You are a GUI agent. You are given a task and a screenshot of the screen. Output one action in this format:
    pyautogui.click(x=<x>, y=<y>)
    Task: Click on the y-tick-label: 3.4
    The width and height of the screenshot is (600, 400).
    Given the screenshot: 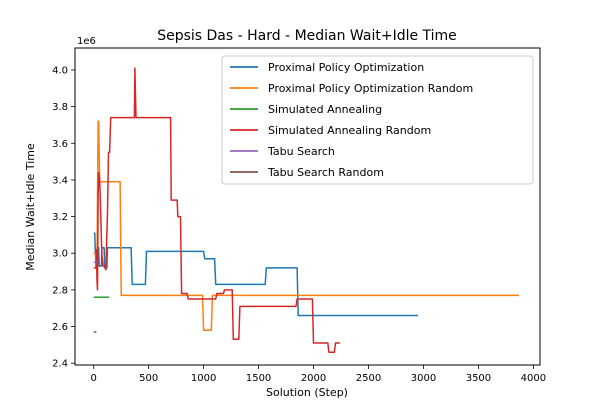 What is the action you would take?
    pyautogui.click(x=60, y=180)
    